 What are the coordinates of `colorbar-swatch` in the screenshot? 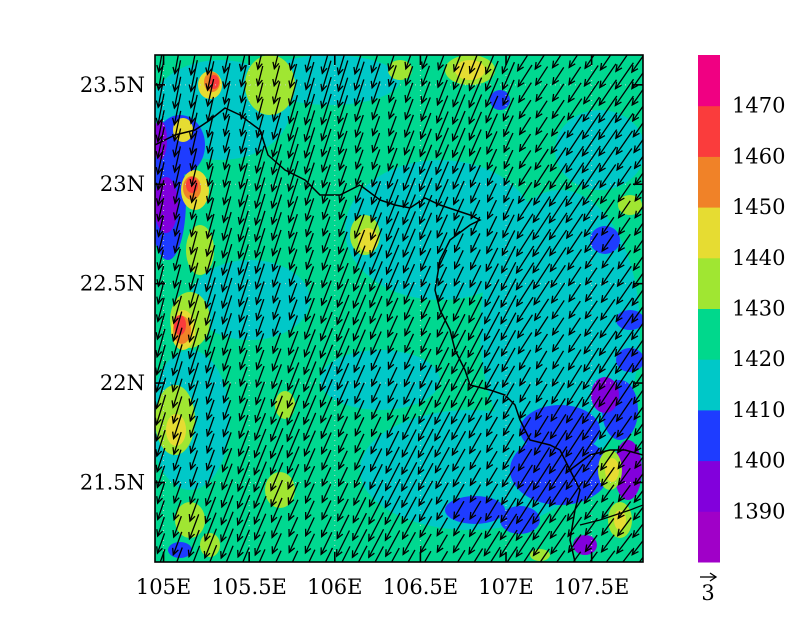 It's located at (709, 81).